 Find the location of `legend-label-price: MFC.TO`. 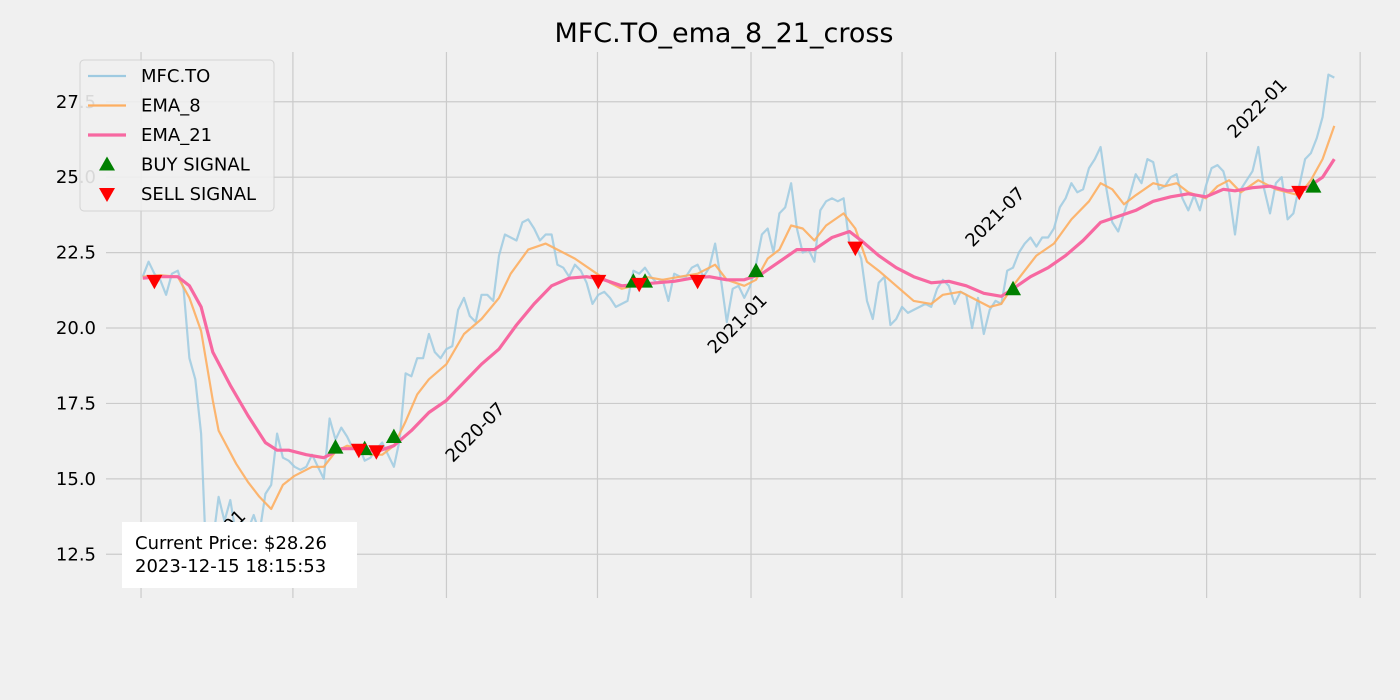

legend-label-price: MFC.TO is located at coordinates (175, 76).